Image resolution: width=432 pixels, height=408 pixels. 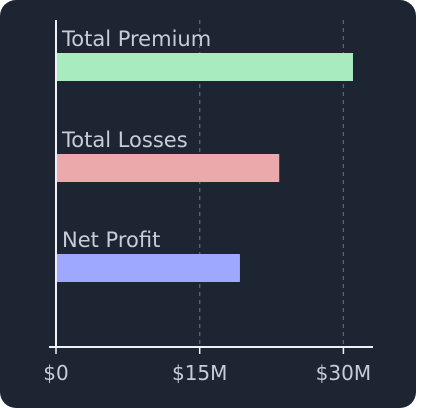 What do you see at coordinates (148, 268) in the screenshot?
I see `bar-net-profit` at bounding box center [148, 268].